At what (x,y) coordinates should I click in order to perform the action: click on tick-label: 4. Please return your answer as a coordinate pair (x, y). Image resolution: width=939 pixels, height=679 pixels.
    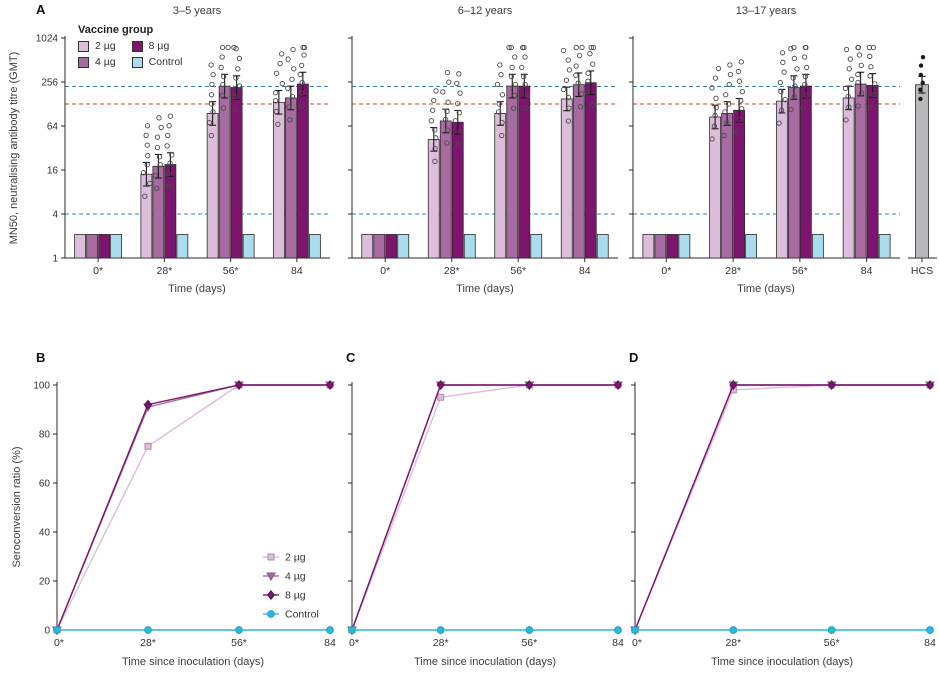
    Looking at the image, I should click on (55, 215).